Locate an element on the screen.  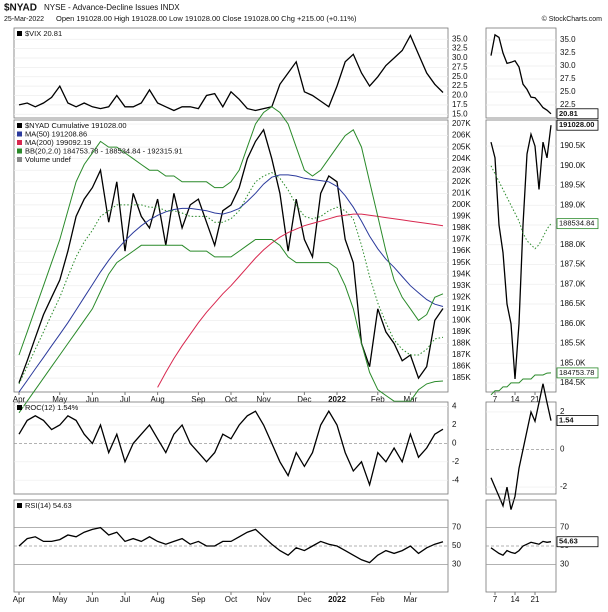
x-tick-label: Feb is located at coordinates (378, 399).